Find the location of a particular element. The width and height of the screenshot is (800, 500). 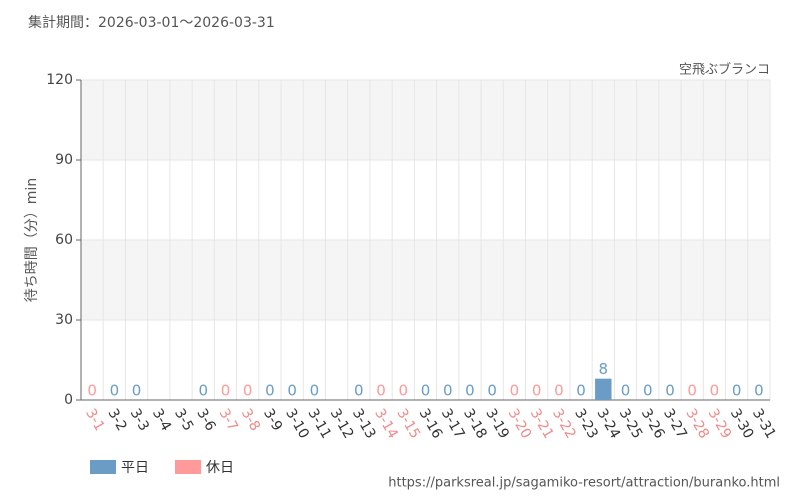

x-tick-label: 3-1 is located at coordinates (94, 420).